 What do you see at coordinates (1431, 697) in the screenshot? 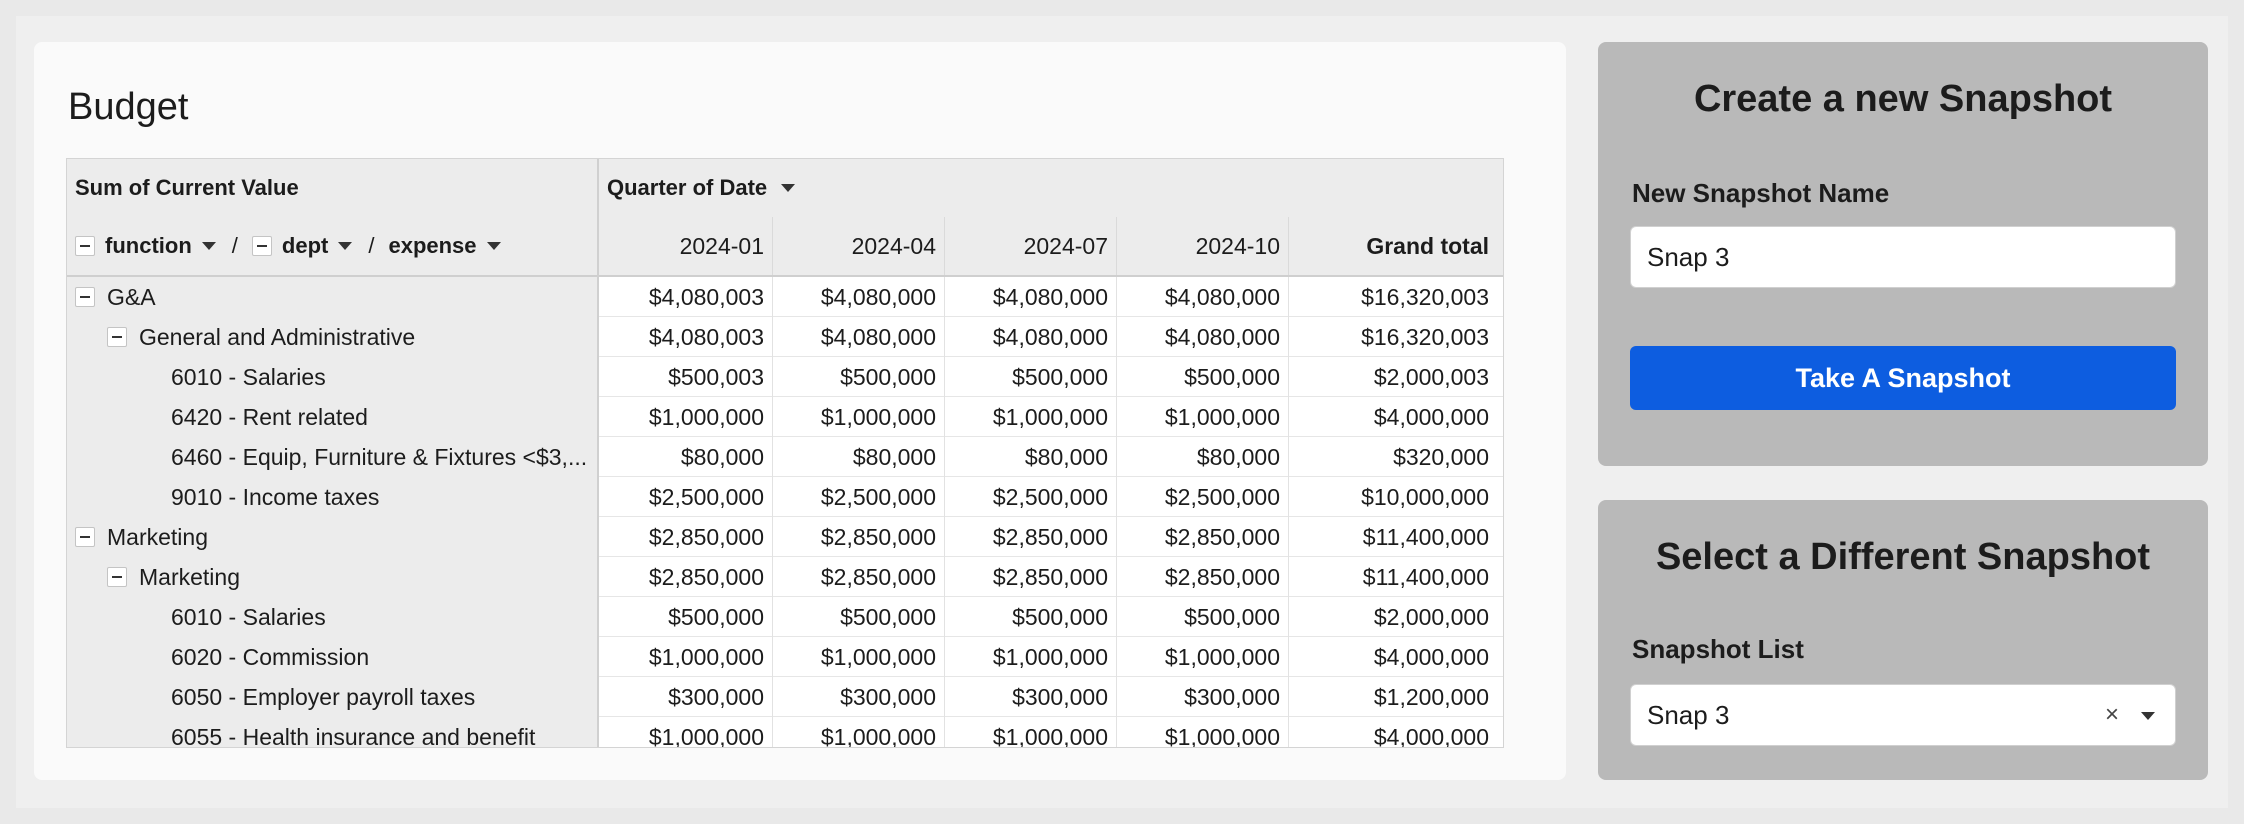
I see `table-cell: $1,200,000` at bounding box center [1431, 697].